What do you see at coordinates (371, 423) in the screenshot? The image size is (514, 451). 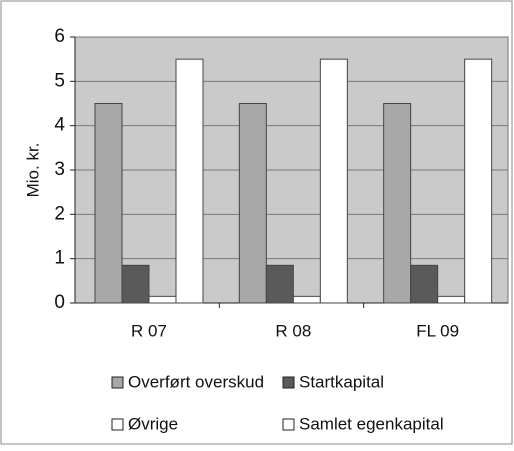 I see `legend-label: Samlet egenkapital` at bounding box center [371, 423].